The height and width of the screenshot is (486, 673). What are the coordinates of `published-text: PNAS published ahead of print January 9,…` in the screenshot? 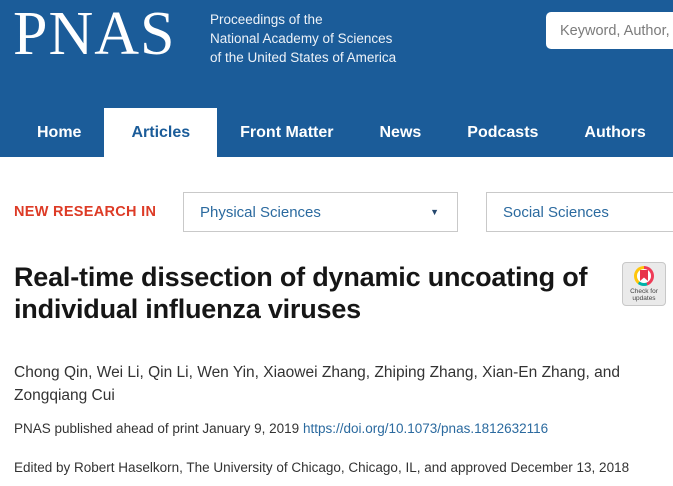 It's located at (158, 428).